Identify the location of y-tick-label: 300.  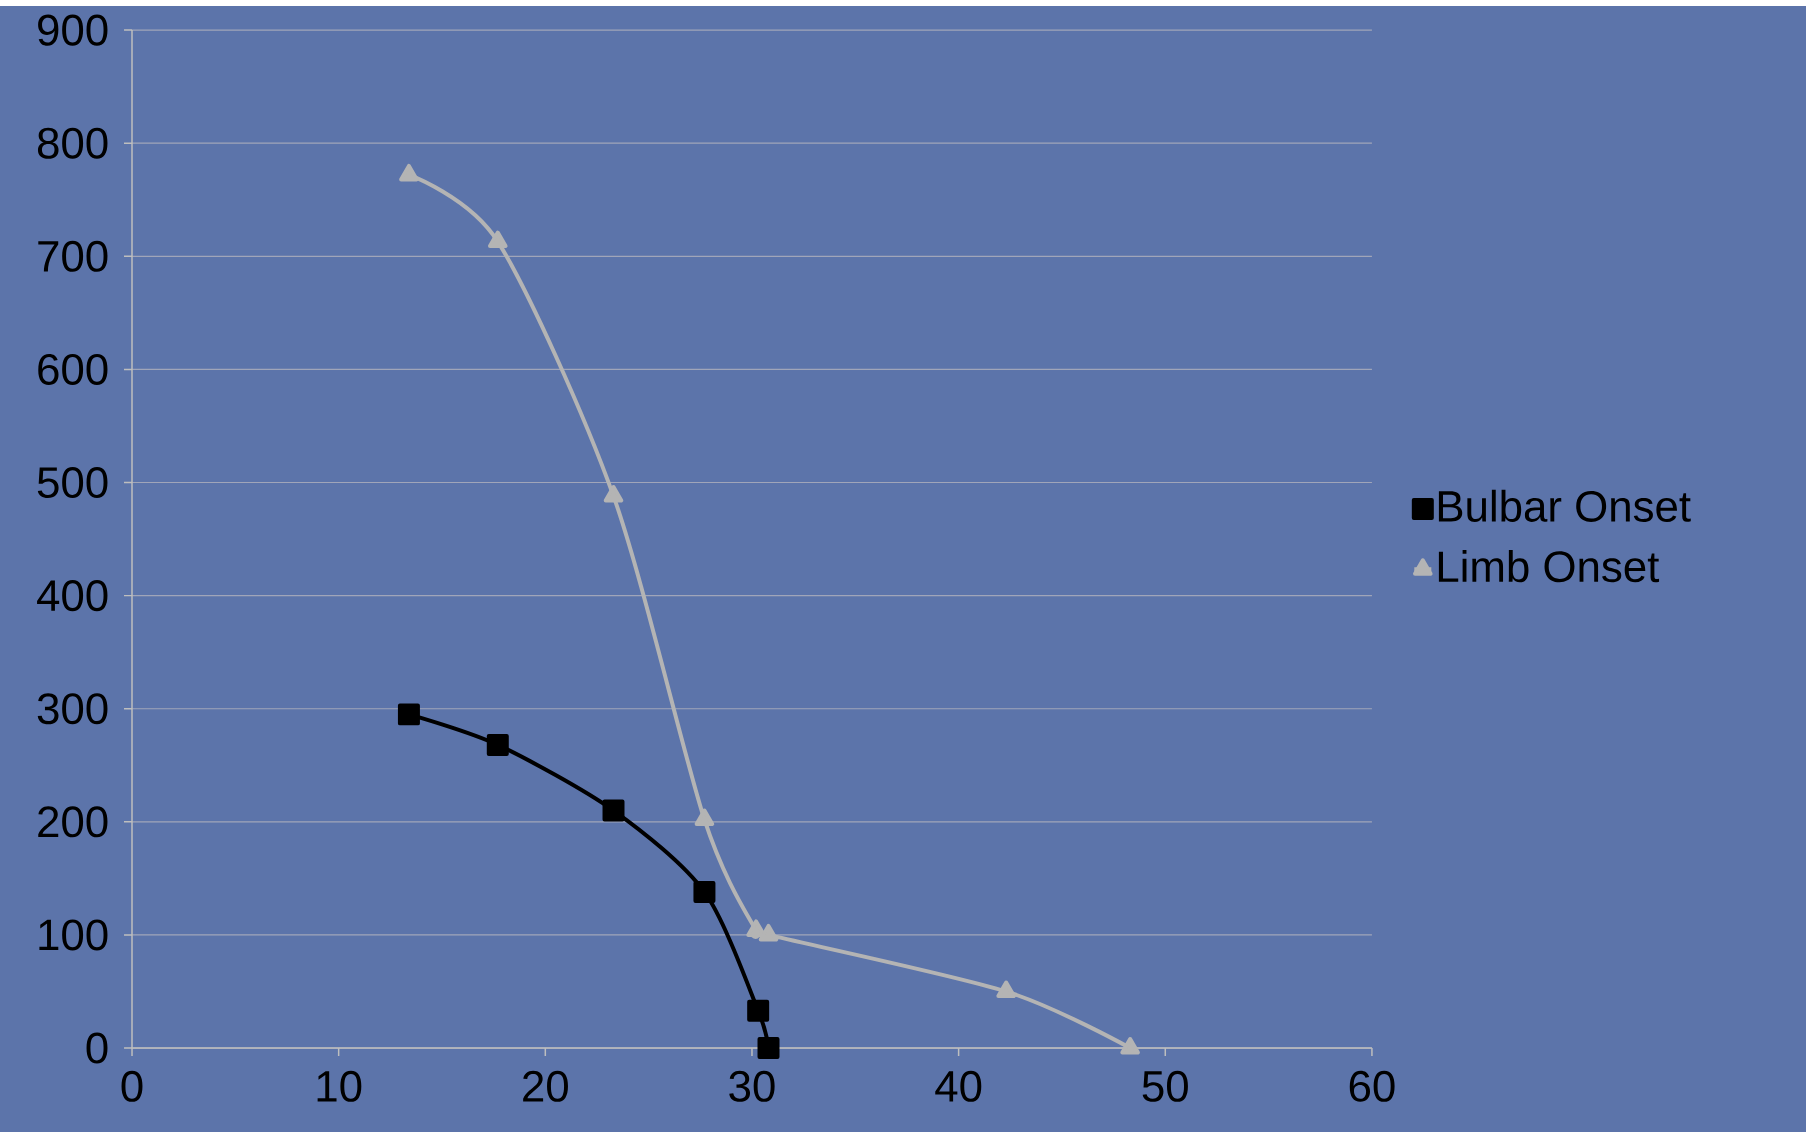
(72, 709).